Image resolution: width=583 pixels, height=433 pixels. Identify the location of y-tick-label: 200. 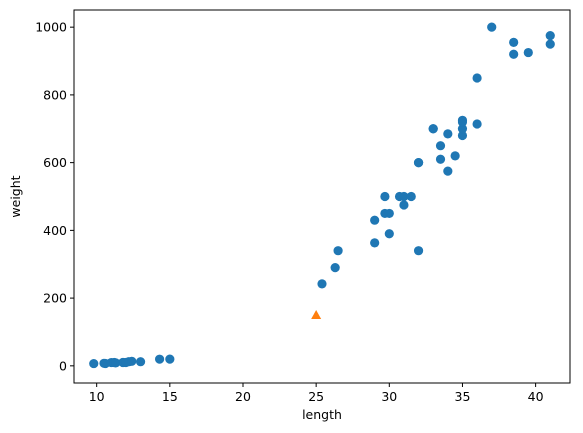
(55, 298).